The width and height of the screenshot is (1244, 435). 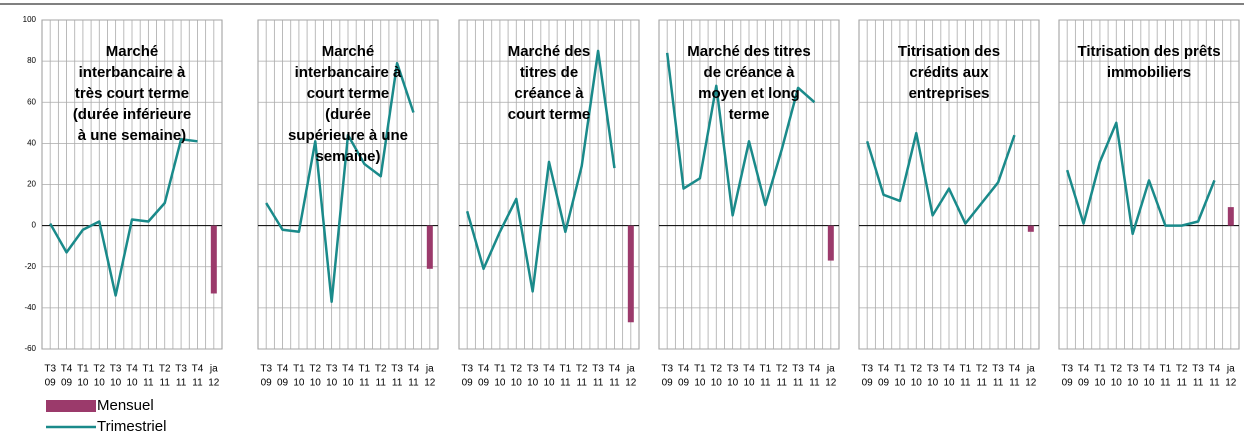 I want to click on y-tick-label: 0, so click(x=34, y=225).